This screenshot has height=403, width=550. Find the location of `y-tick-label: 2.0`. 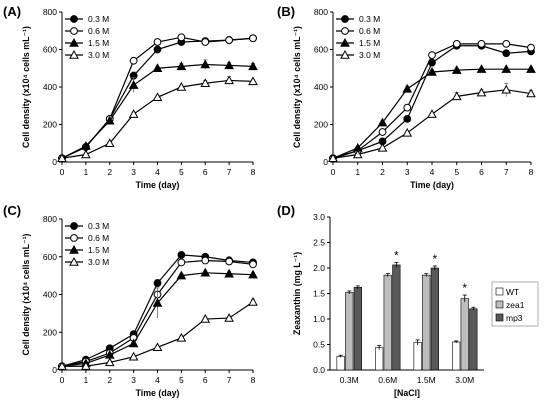

y-tick-label: 2.0 is located at coordinates (319, 268).